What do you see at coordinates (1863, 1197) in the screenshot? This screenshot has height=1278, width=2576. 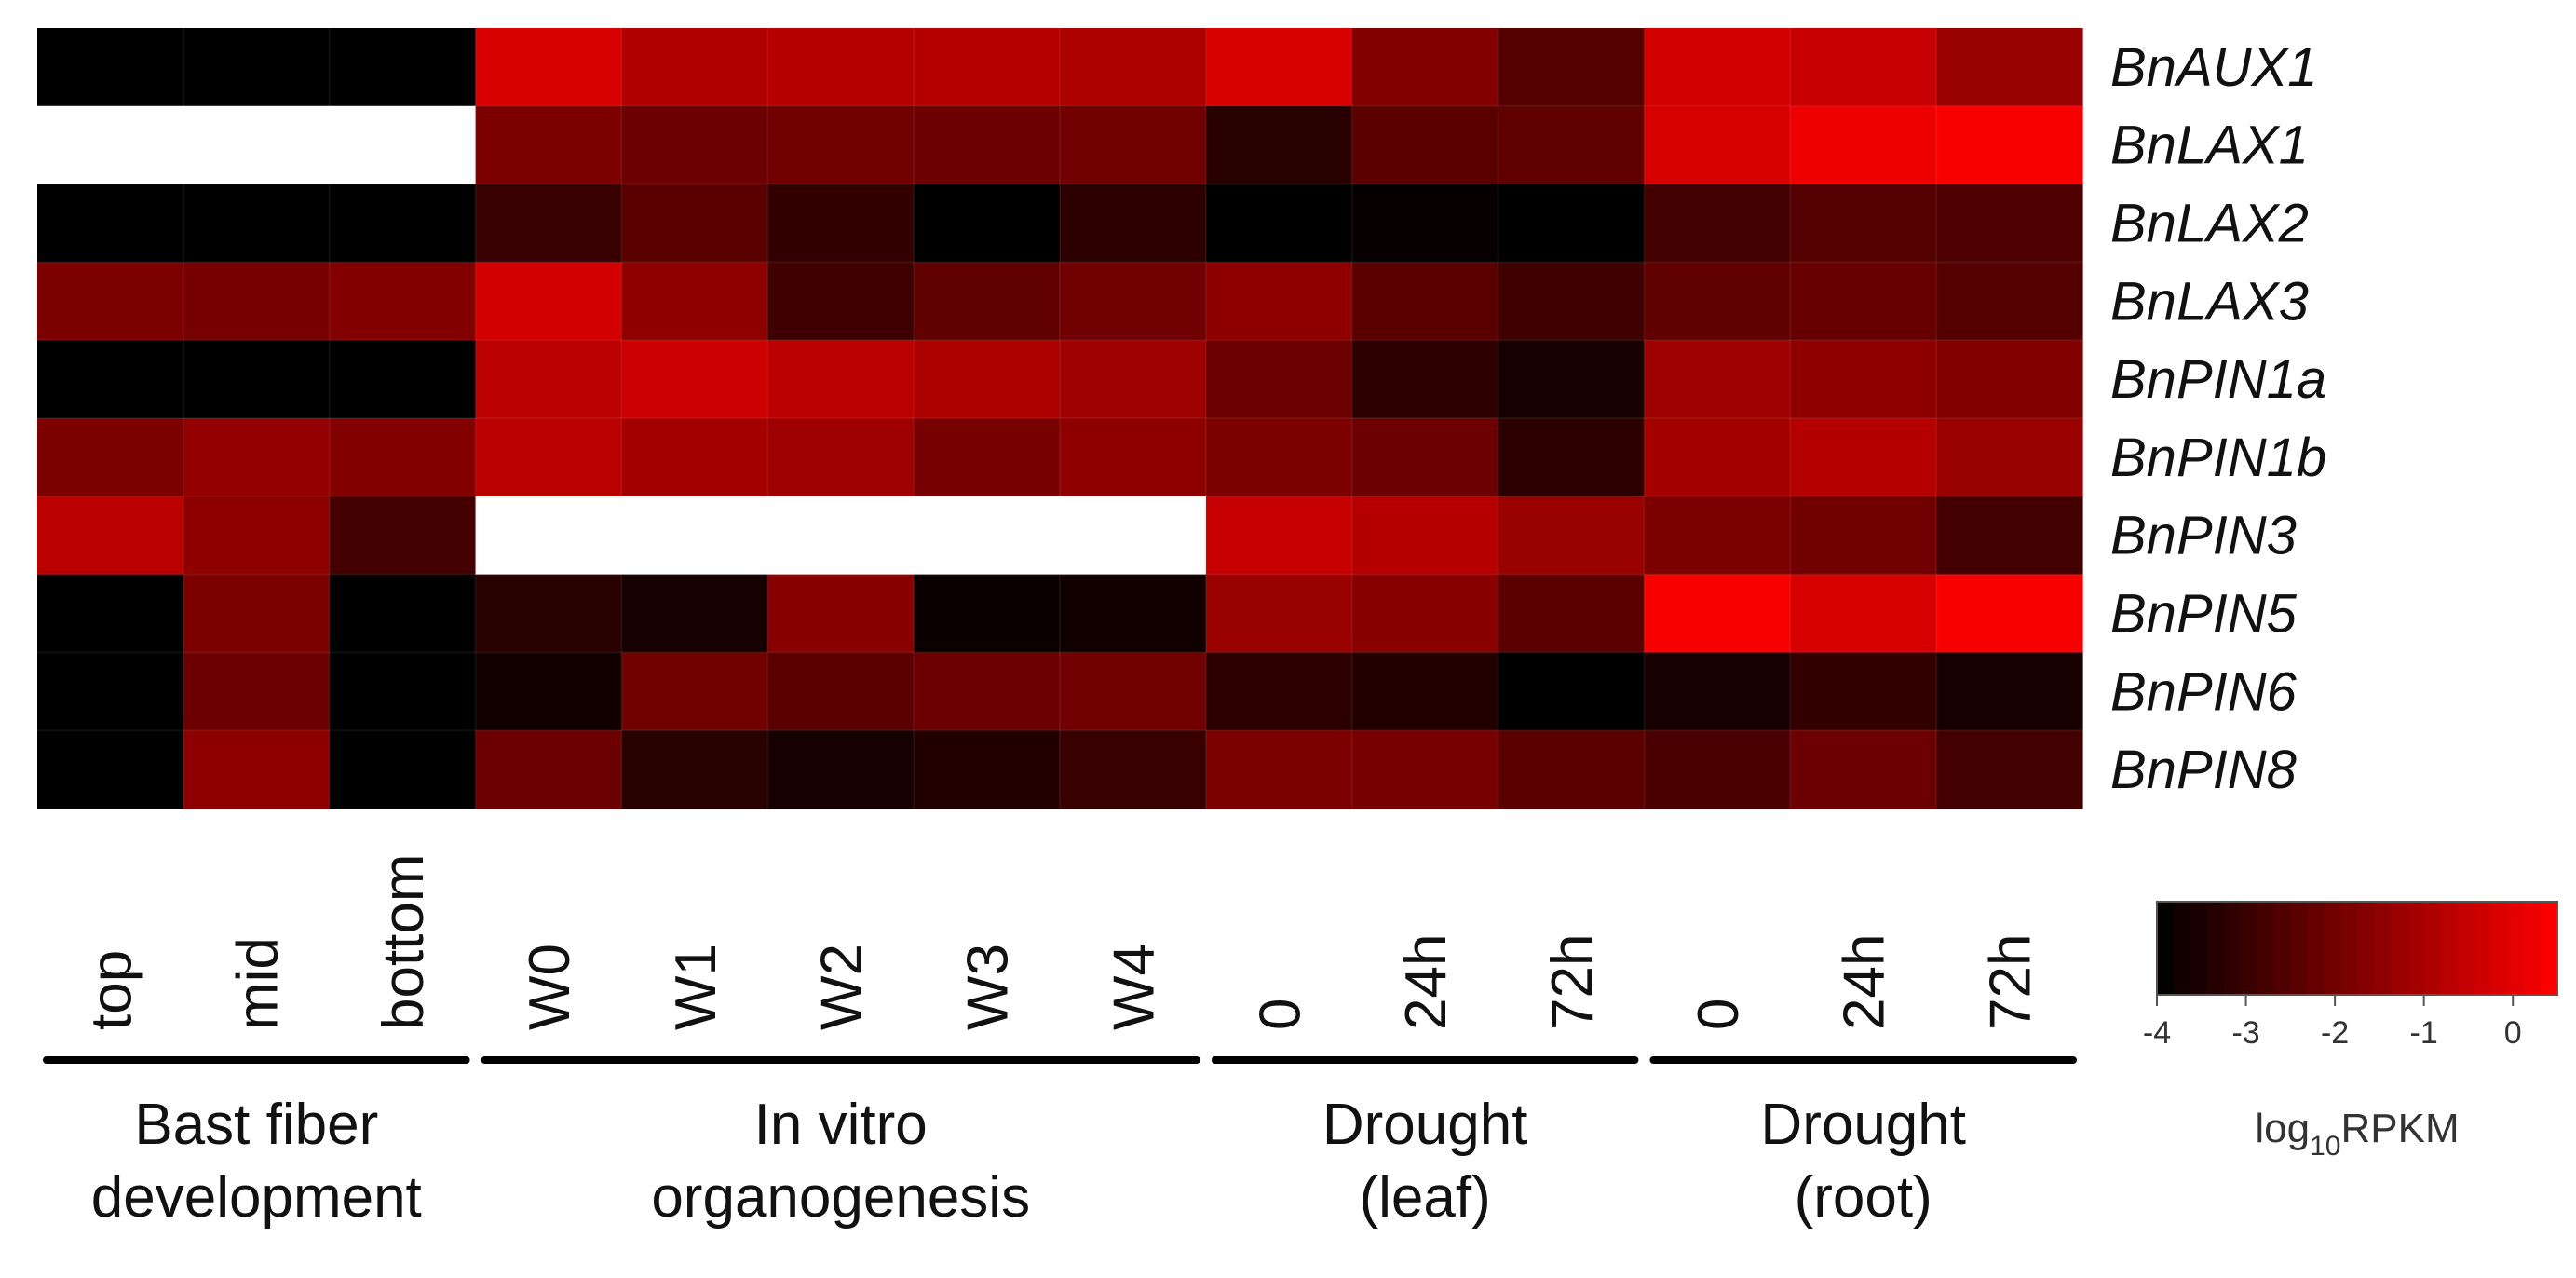 I see `group-label: (root)` at bounding box center [1863, 1197].